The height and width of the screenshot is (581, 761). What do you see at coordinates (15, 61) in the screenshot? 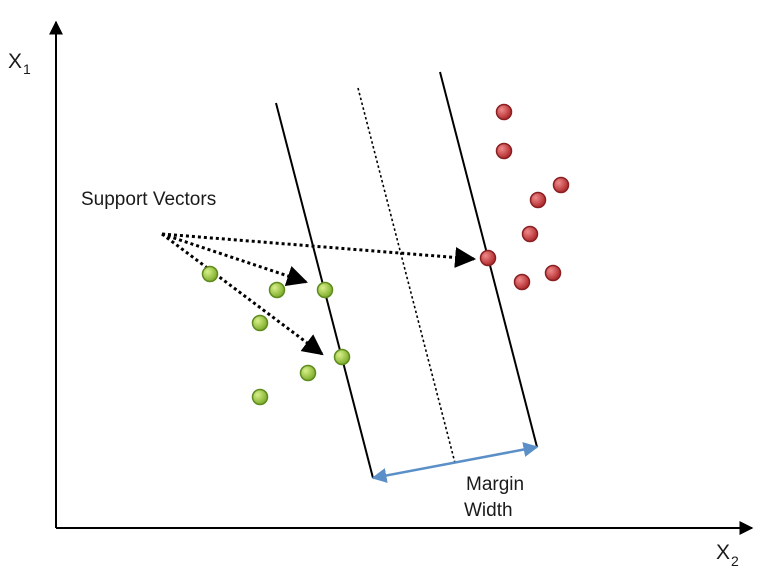
I see `y-axis-label: X` at bounding box center [15, 61].